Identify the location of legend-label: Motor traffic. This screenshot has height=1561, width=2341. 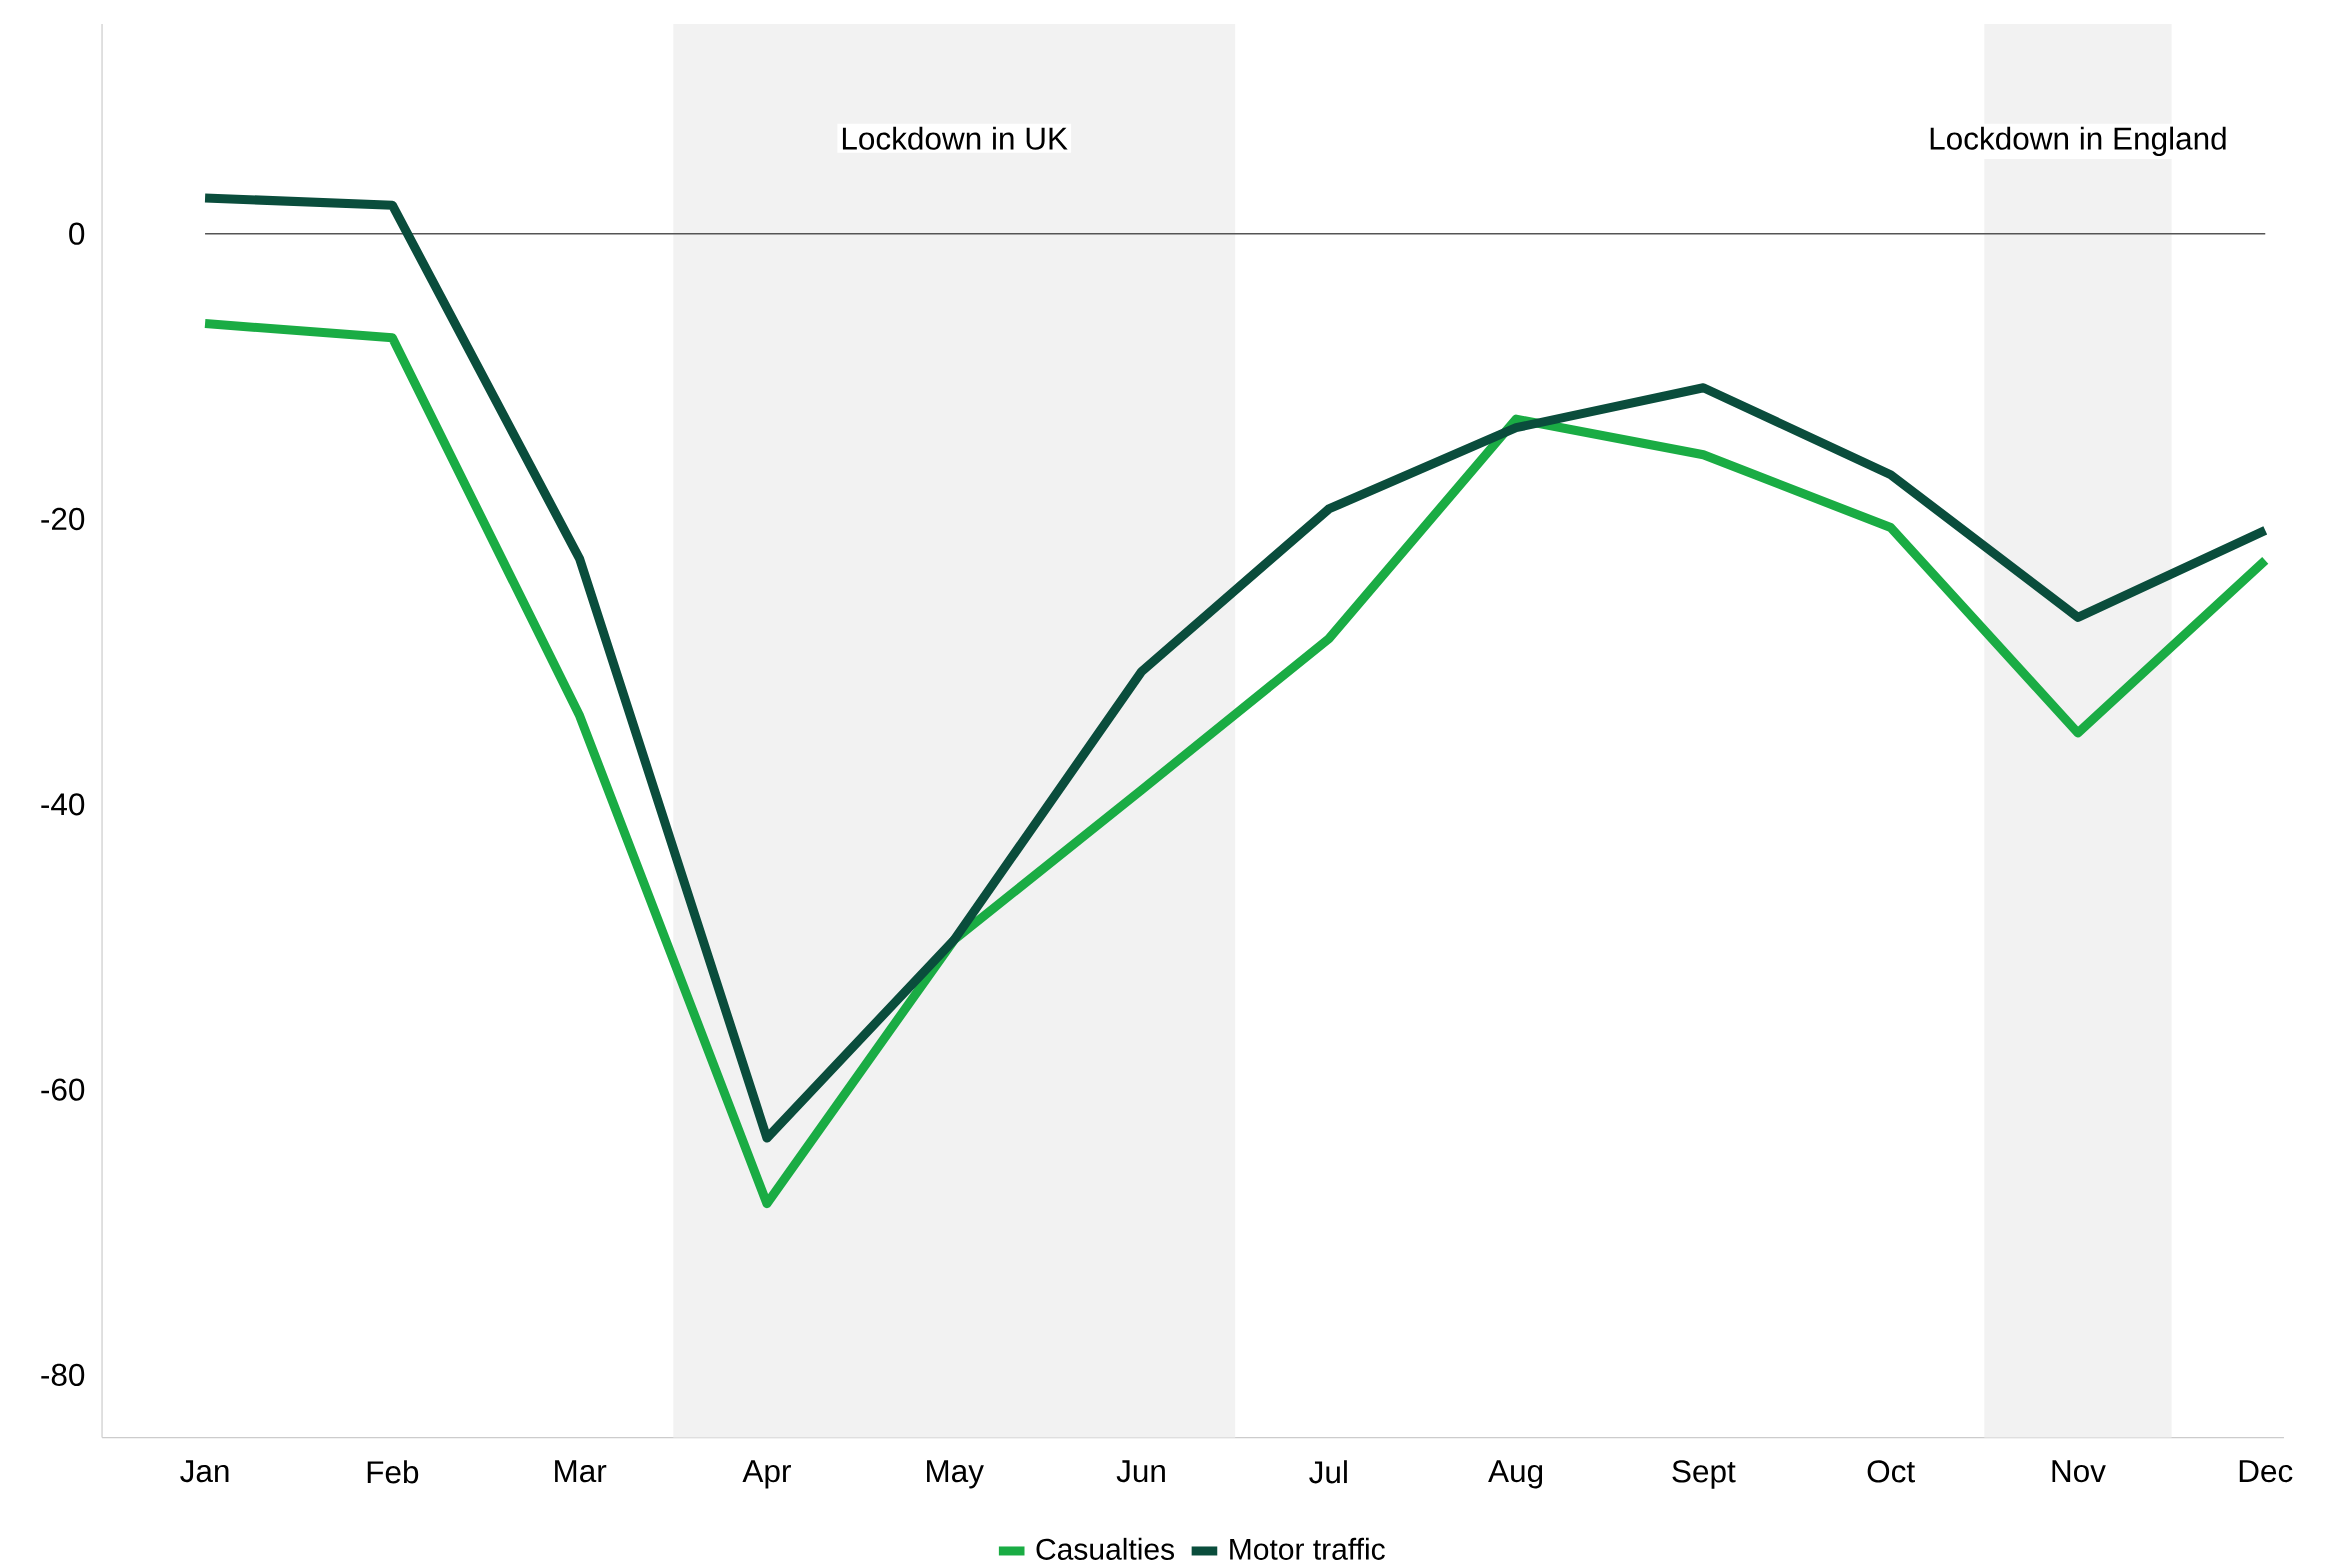
(1307, 1549).